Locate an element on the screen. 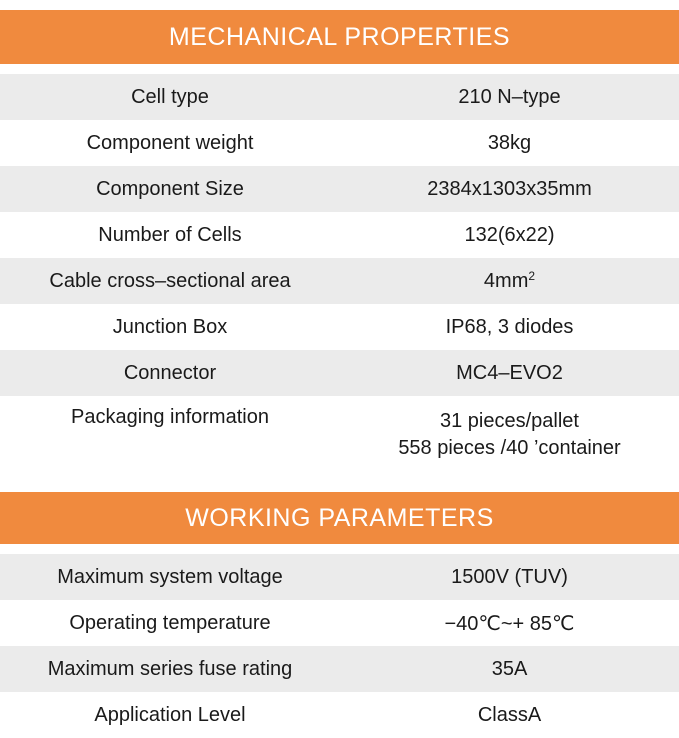  row-label: Maximum series fuse rating is located at coordinates (170, 668).